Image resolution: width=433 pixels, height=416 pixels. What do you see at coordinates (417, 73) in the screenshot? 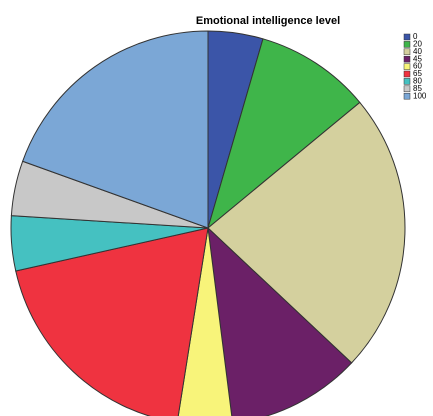
I see `legend-label: 65` at bounding box center [417, 73].